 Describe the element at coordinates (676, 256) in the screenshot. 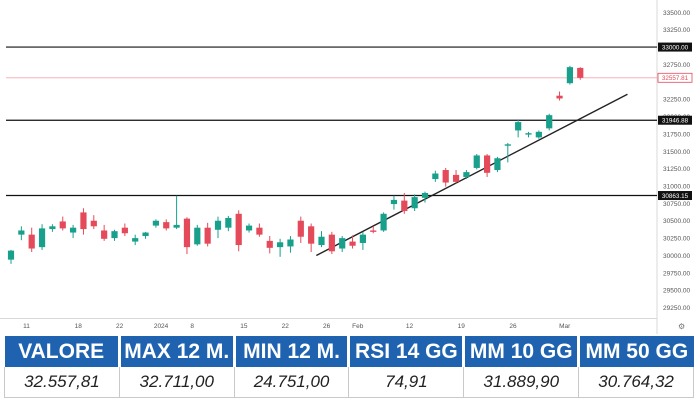

I see `y-tick-label: 30000.00` at that location.